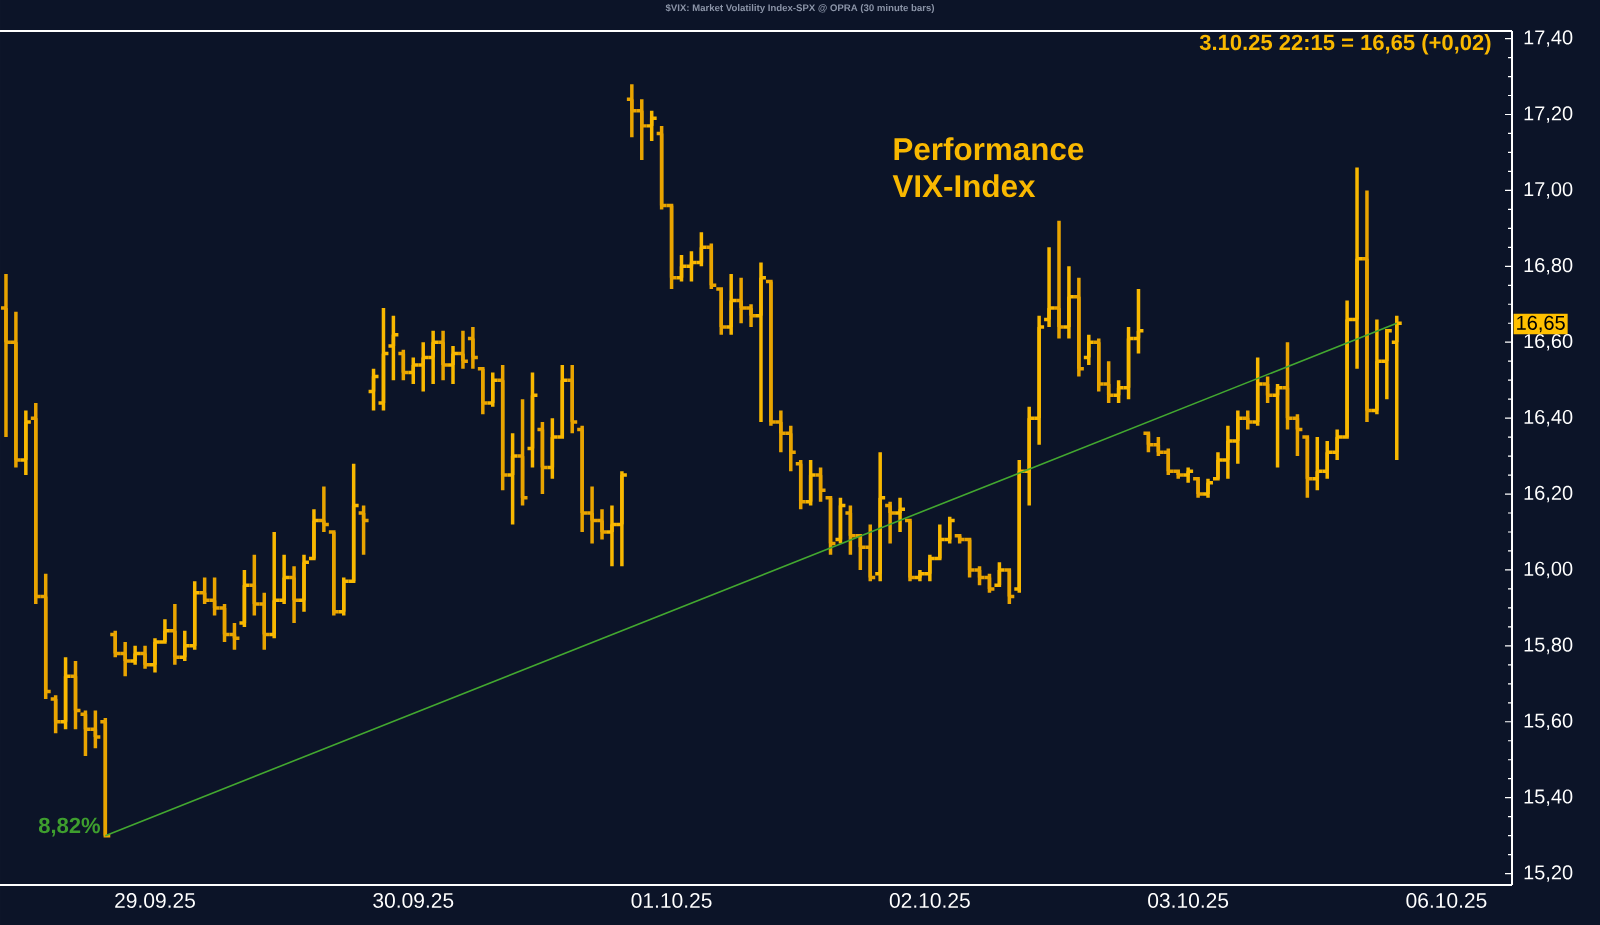 This screenshot has height=925, width=1600. Describe the element at coordinates (1548, 418) in the screenshot. I see `y-tick-label: 16,40` at that location.